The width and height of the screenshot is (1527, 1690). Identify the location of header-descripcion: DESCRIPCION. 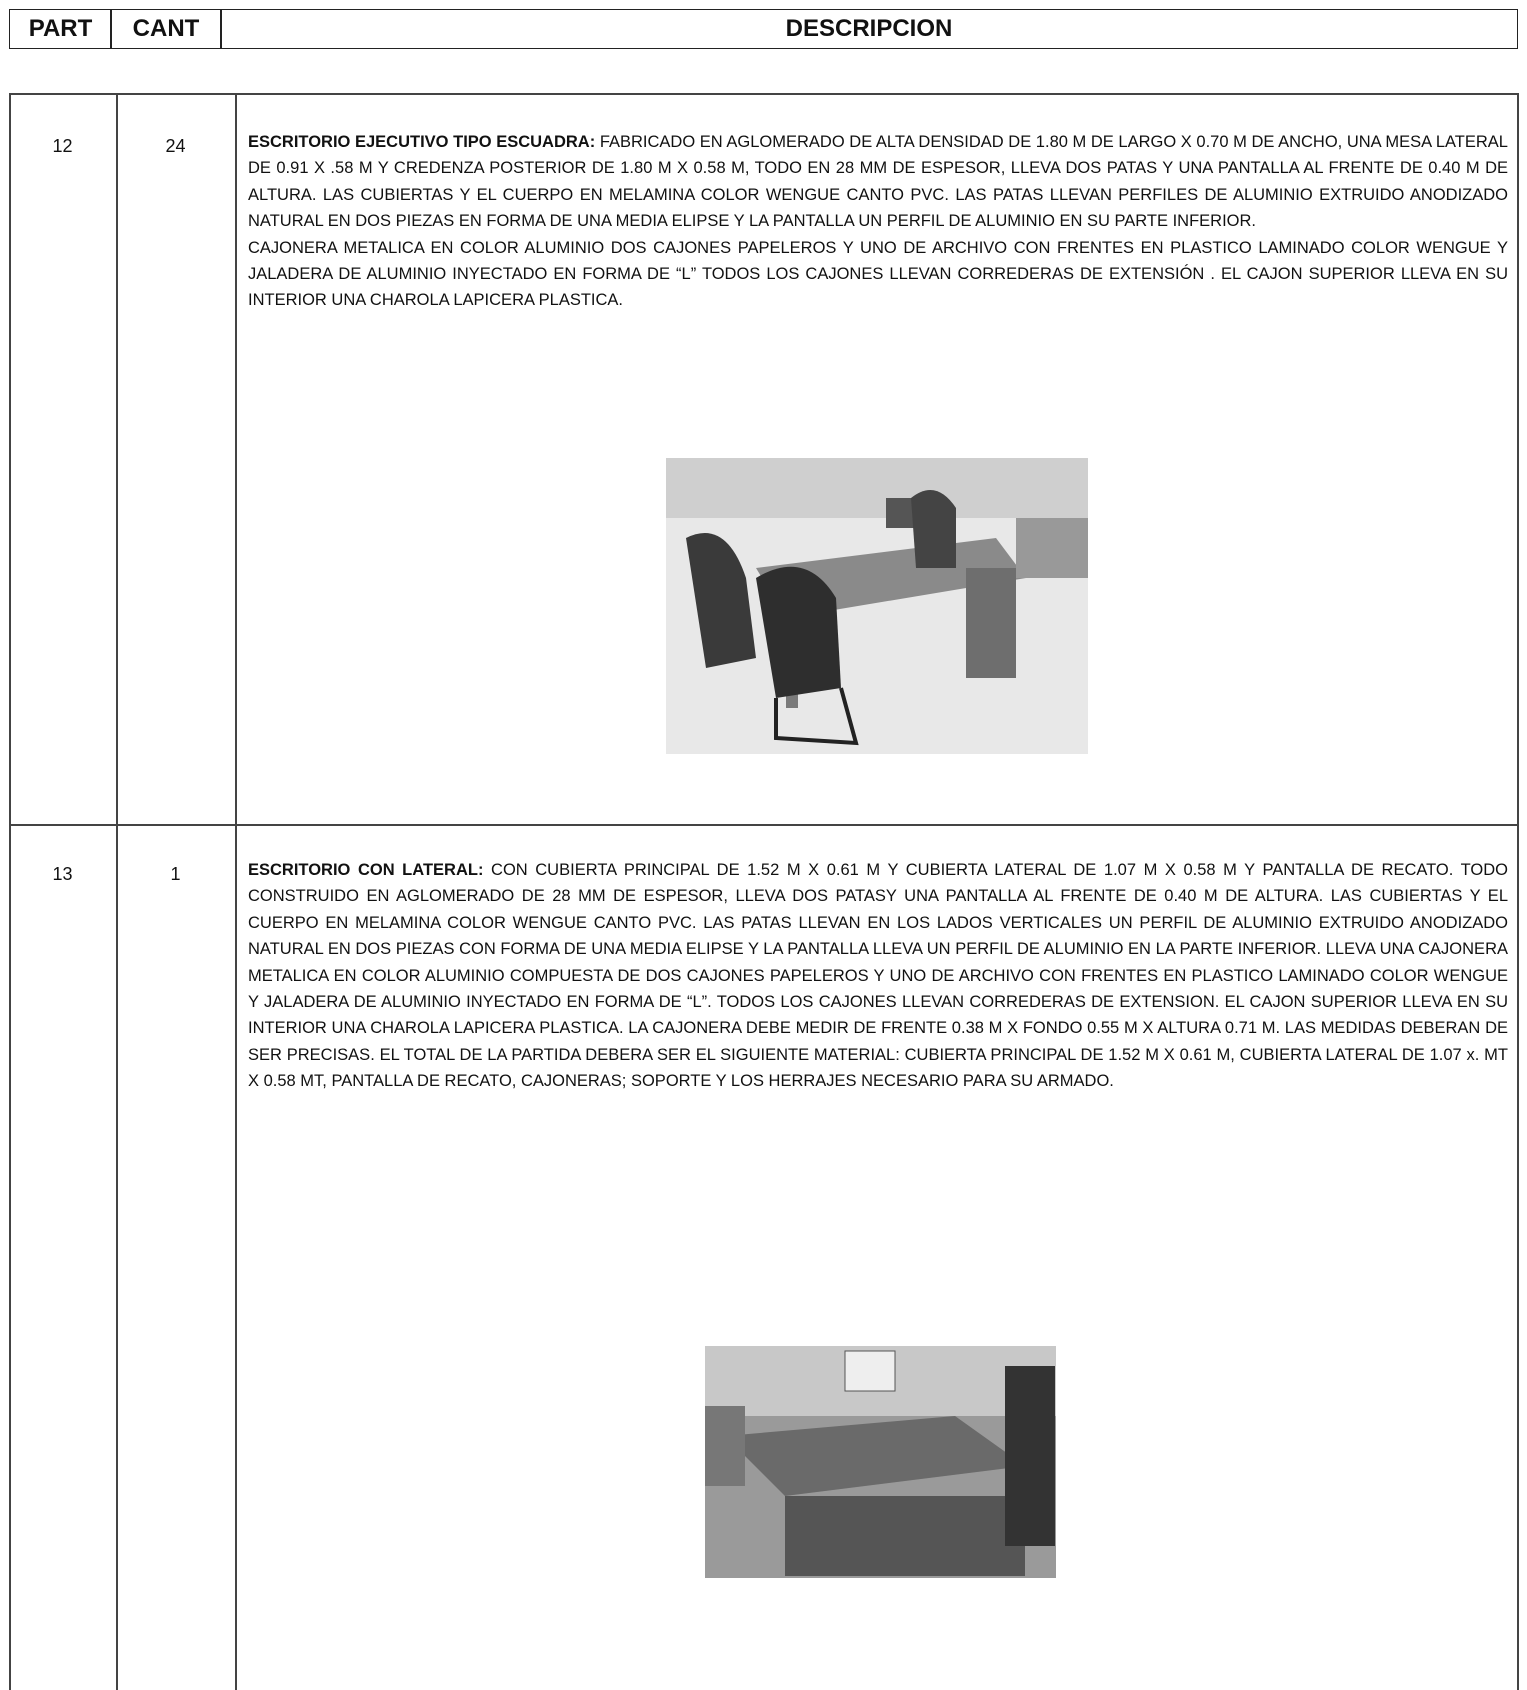
(869, 29).